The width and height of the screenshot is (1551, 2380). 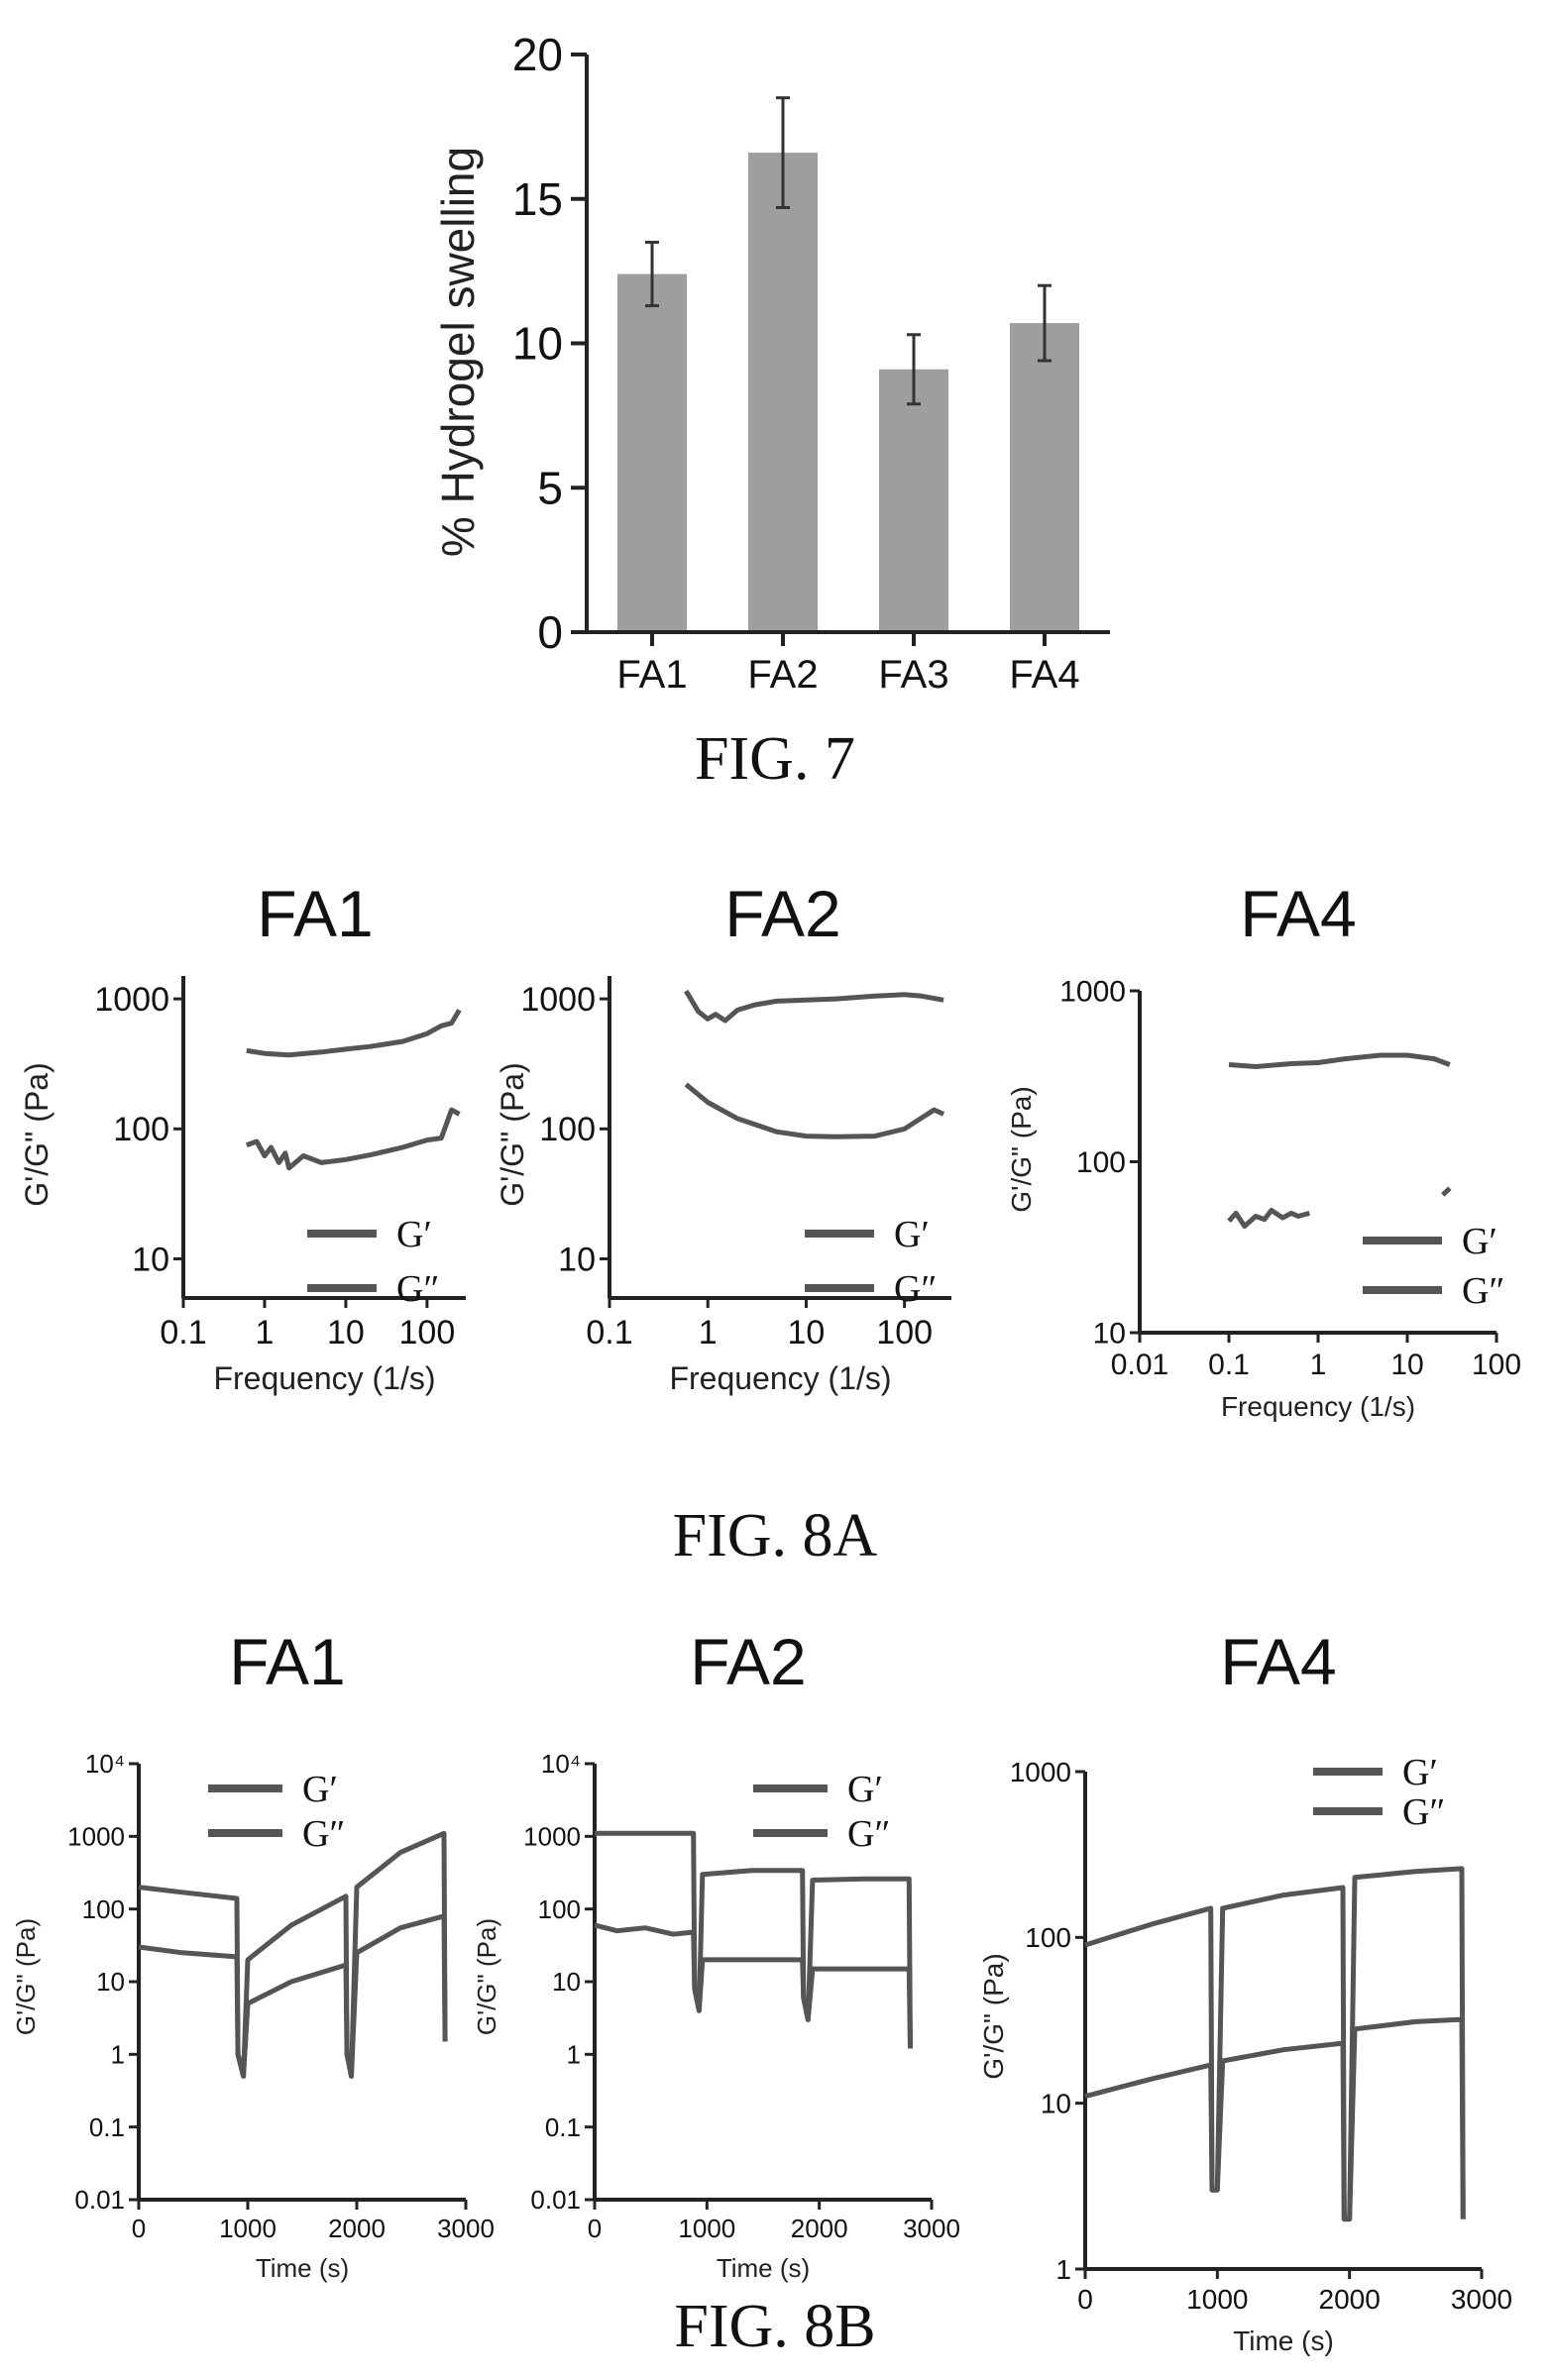 I want to click on p5-legend-item: G′, so click(x=818, y=1789).